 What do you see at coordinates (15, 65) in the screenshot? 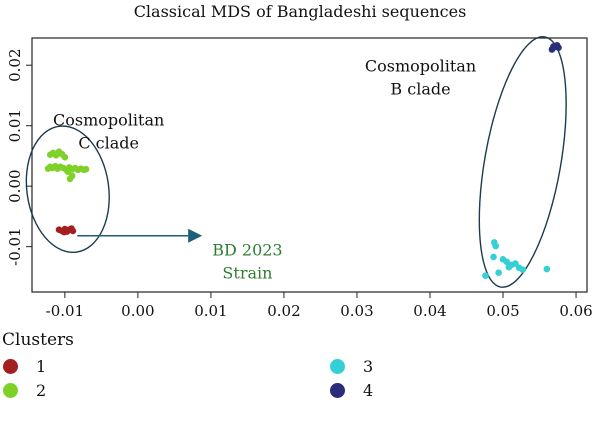
I see `y-tick-label: 0.02` at bounding box center [15, 65].